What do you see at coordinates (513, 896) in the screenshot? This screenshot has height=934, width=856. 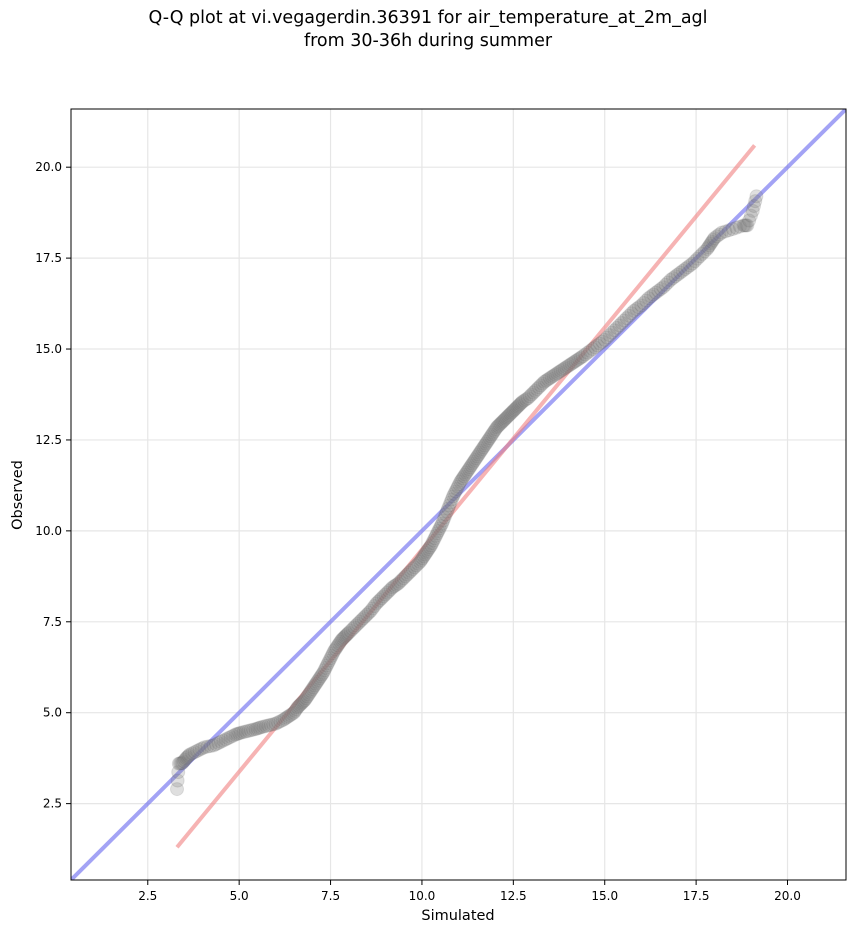 I see `x-tick-label: 12.5` at bounding box center [513, 896].